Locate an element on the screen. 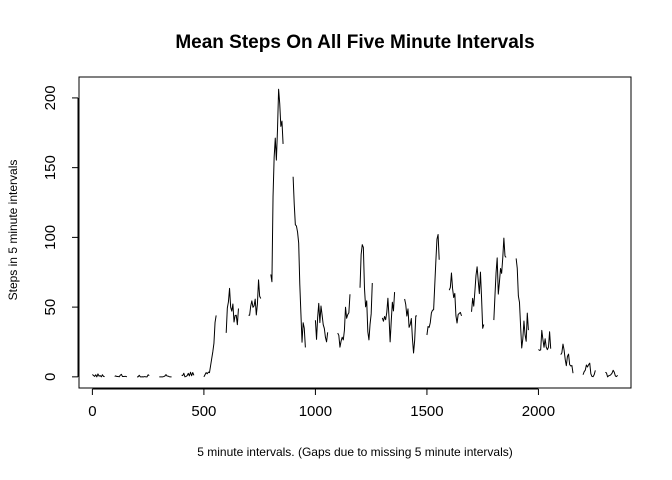 The image size is (672, 480). y-axis-label: Steps in 5 minute intervals is located at coordinates (13, 230).